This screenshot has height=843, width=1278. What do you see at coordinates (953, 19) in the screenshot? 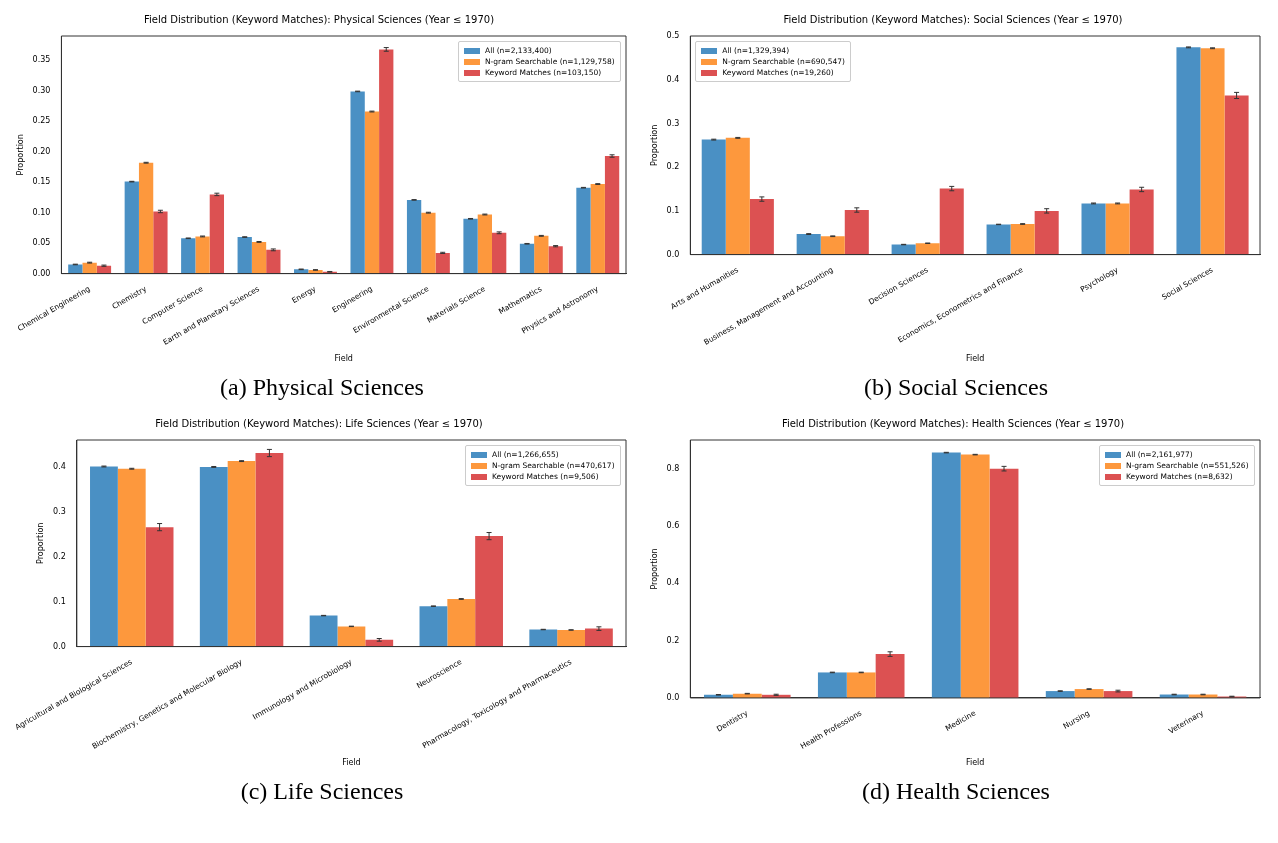
I see `chart-title: Field Distribution (Keyword Matches): Social Sciences (Year ≤ 1970)` at bounding box center [953, 19].